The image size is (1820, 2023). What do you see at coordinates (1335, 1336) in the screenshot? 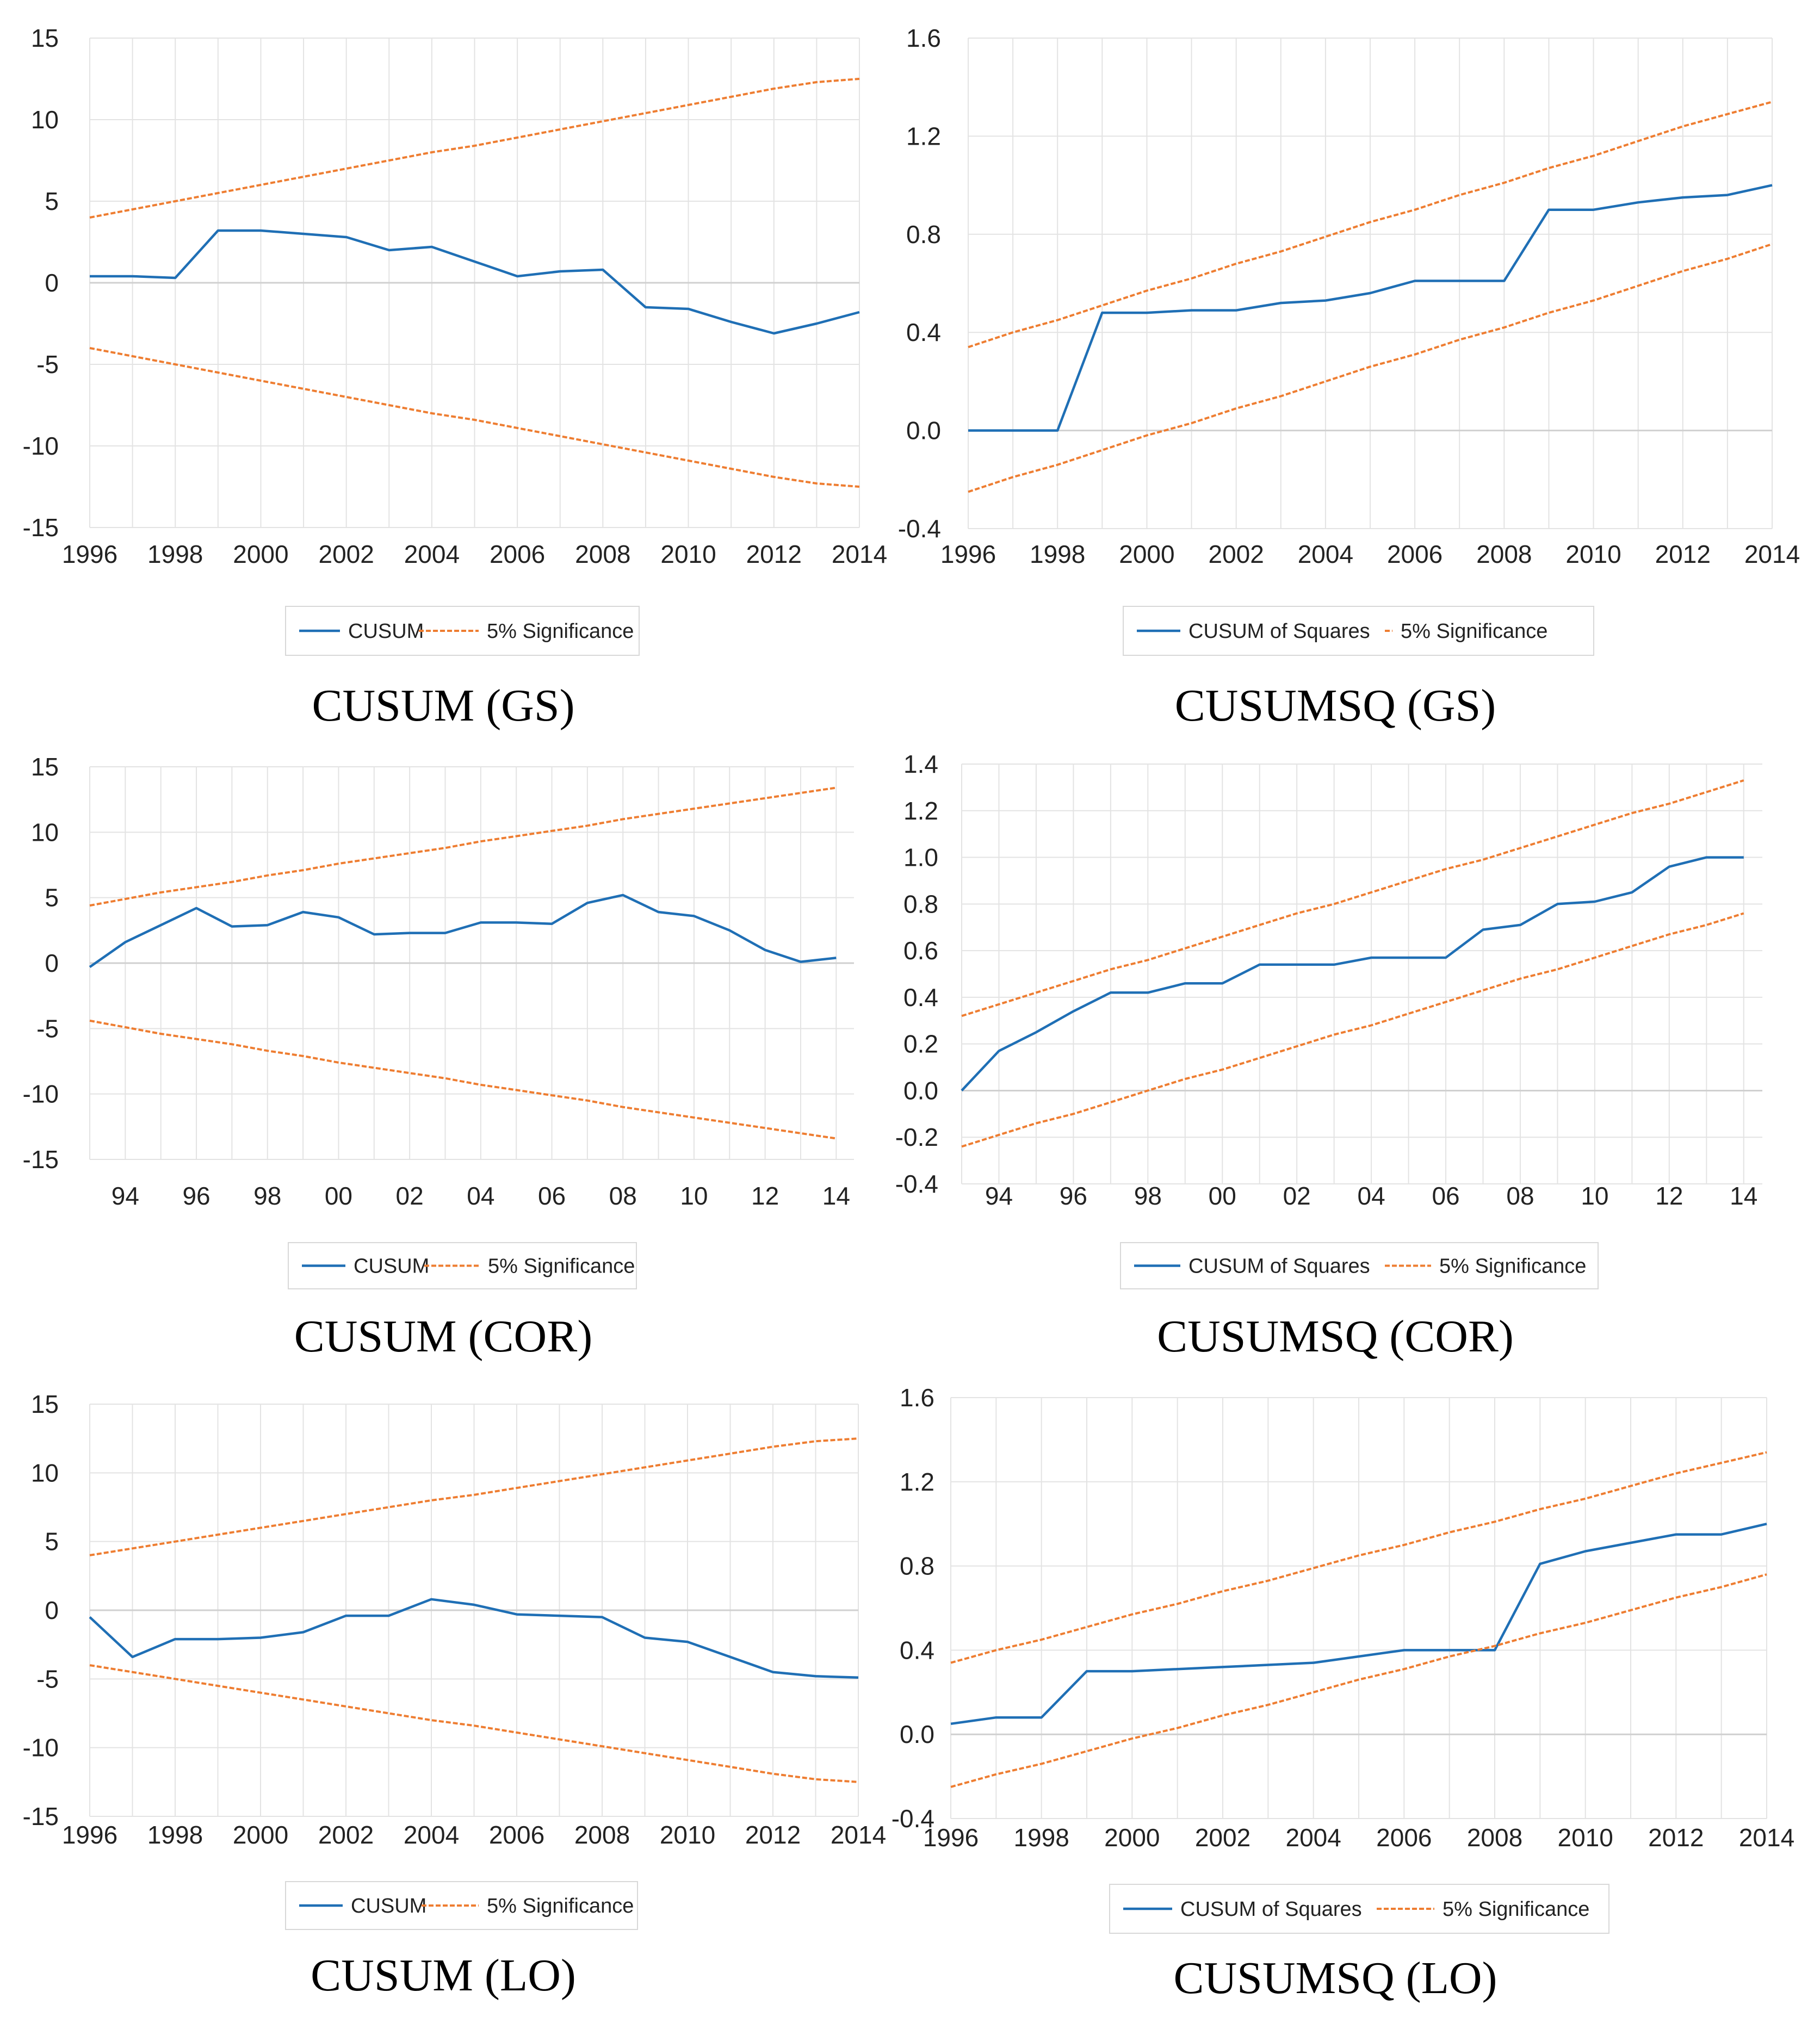
I see `chart-caption: CUSUMSQ (COR)` at bounding box center [1335, 1336].